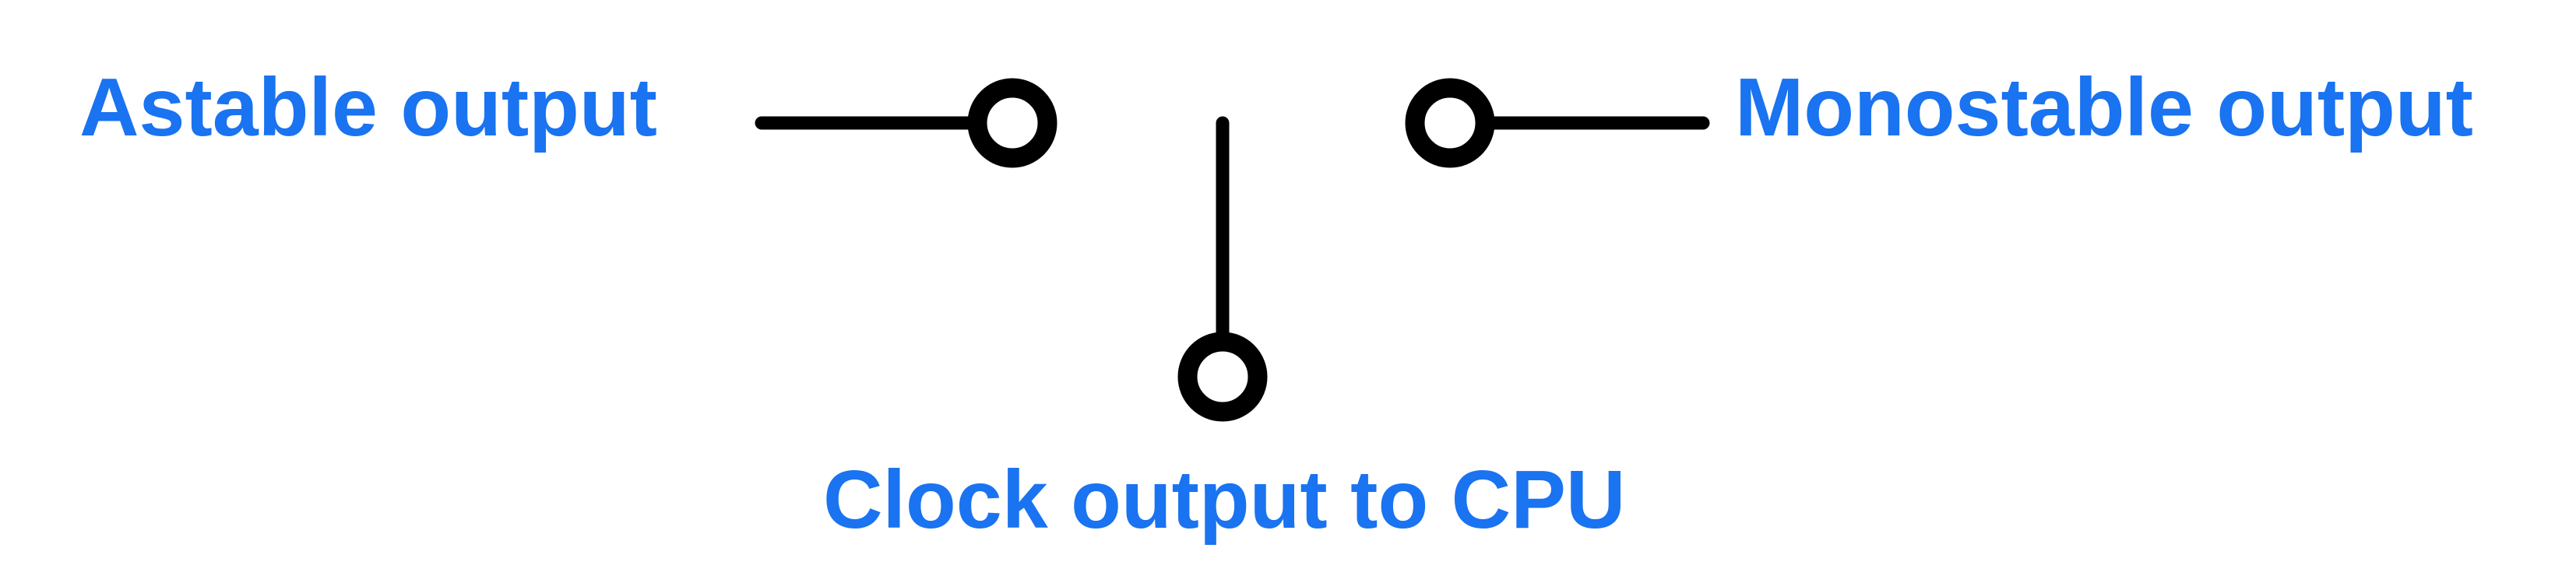 This screenshot has width=2576, height=562. I want to click on monostable-terminal, so click(1450, 123).